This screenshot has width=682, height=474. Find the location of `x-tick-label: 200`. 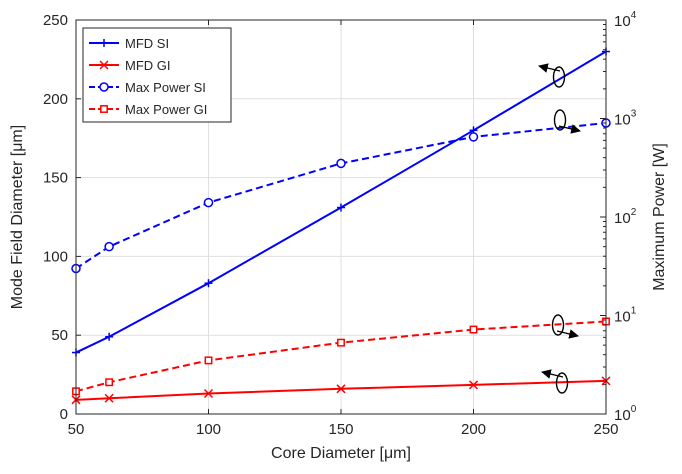

x-tick-label: 200 is located at coordinates (473, 429).